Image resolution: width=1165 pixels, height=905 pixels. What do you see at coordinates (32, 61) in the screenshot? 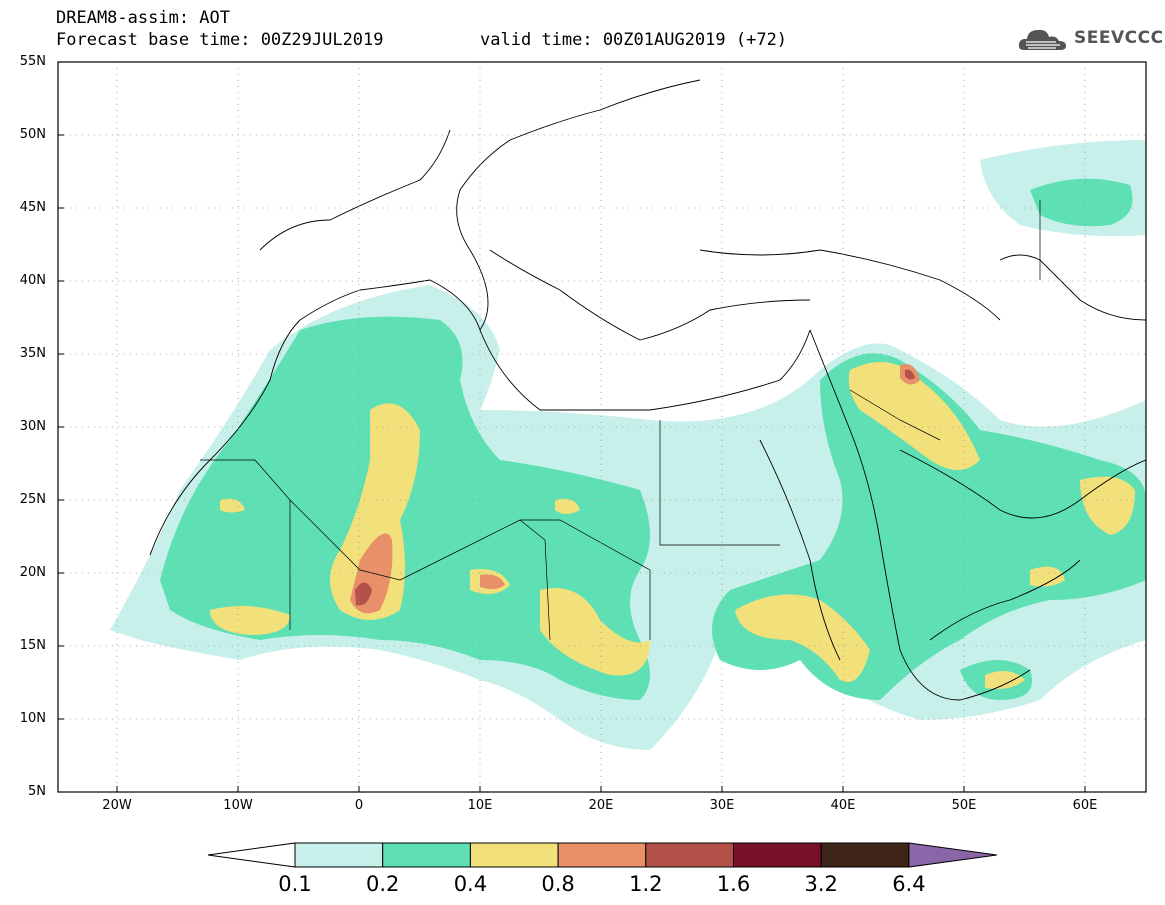
I see `lat-label: 55N` at bounding box center [32, 61].